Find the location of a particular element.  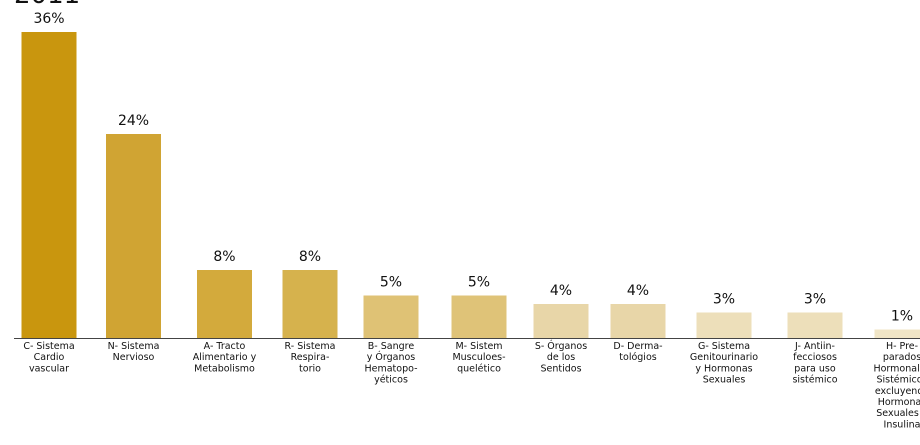

category-label-line: C- Sistema is located at coordinates (48, 346).